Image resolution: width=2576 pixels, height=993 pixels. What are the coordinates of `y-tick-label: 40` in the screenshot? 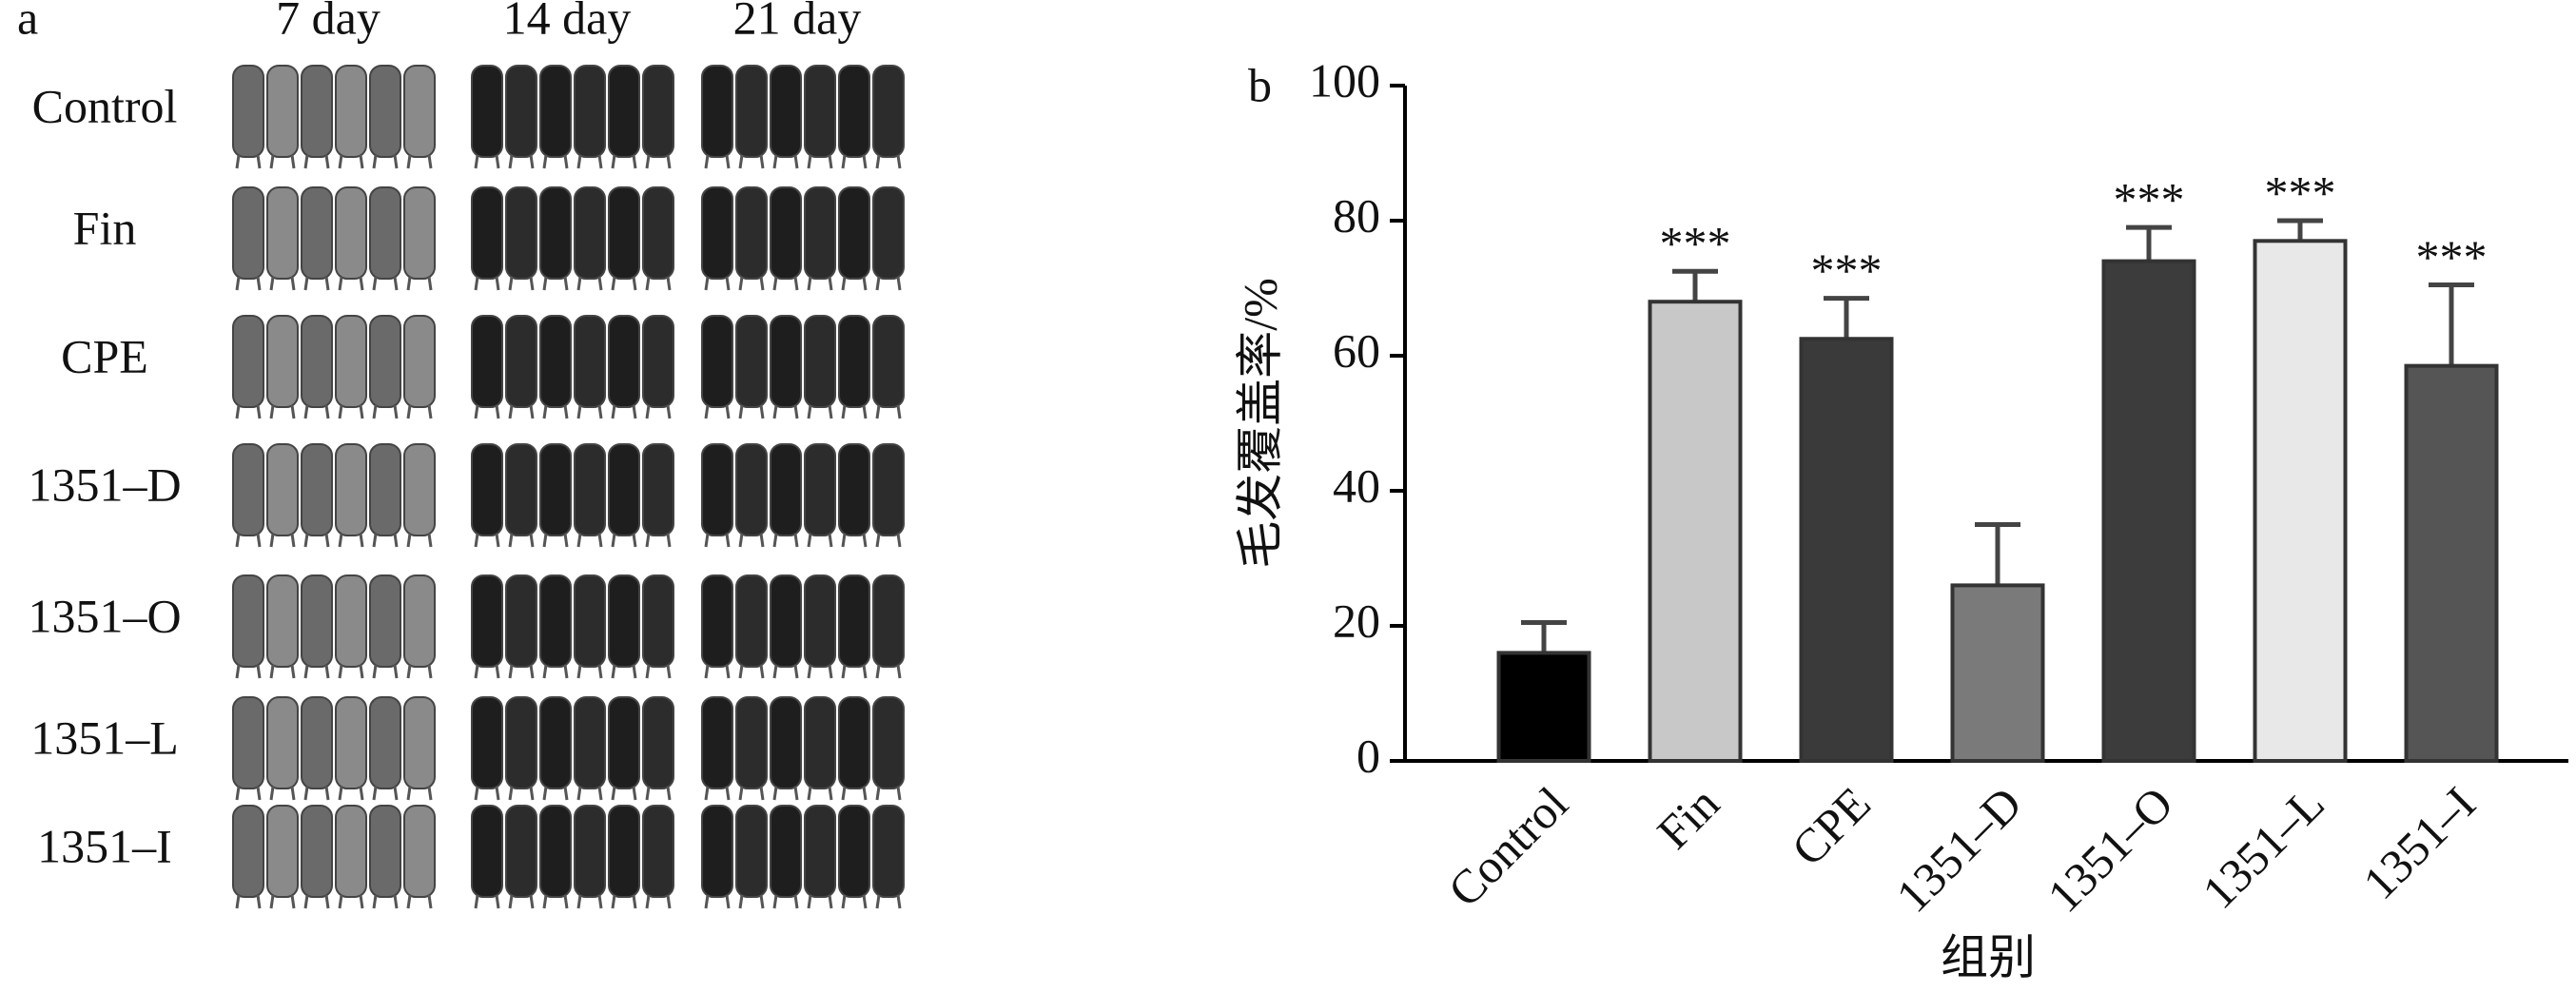 It's located at (1357, 485).